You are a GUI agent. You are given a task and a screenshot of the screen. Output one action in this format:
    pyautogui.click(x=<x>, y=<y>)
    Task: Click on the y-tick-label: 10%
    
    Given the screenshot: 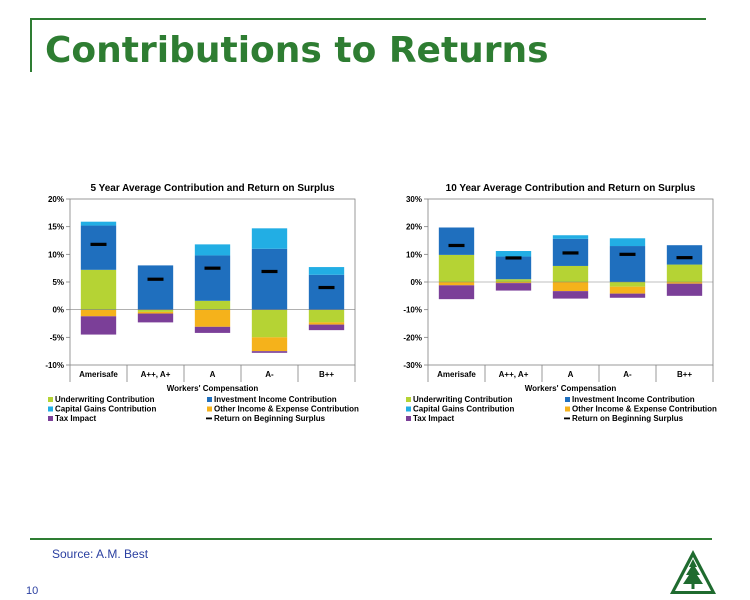 What is the action you would take?
    pyautogui.click(x=414, y=254)
    